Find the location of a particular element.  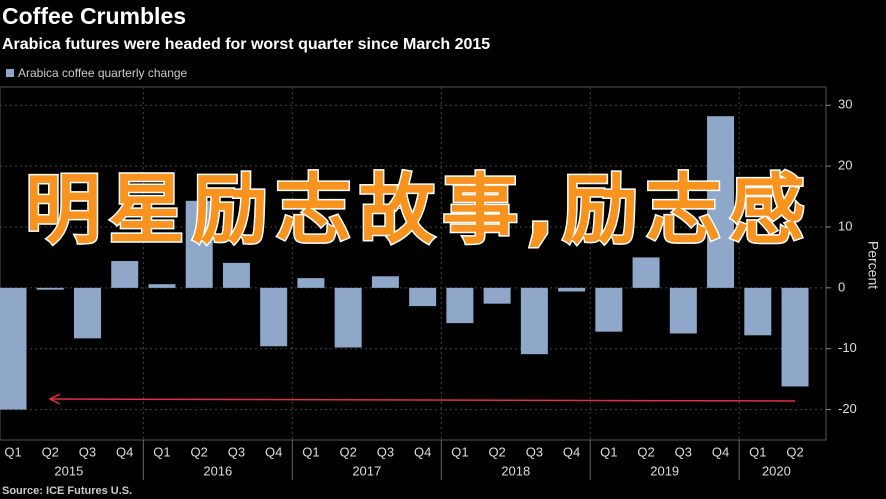

arrow-head is located at coordinates (54, 399).